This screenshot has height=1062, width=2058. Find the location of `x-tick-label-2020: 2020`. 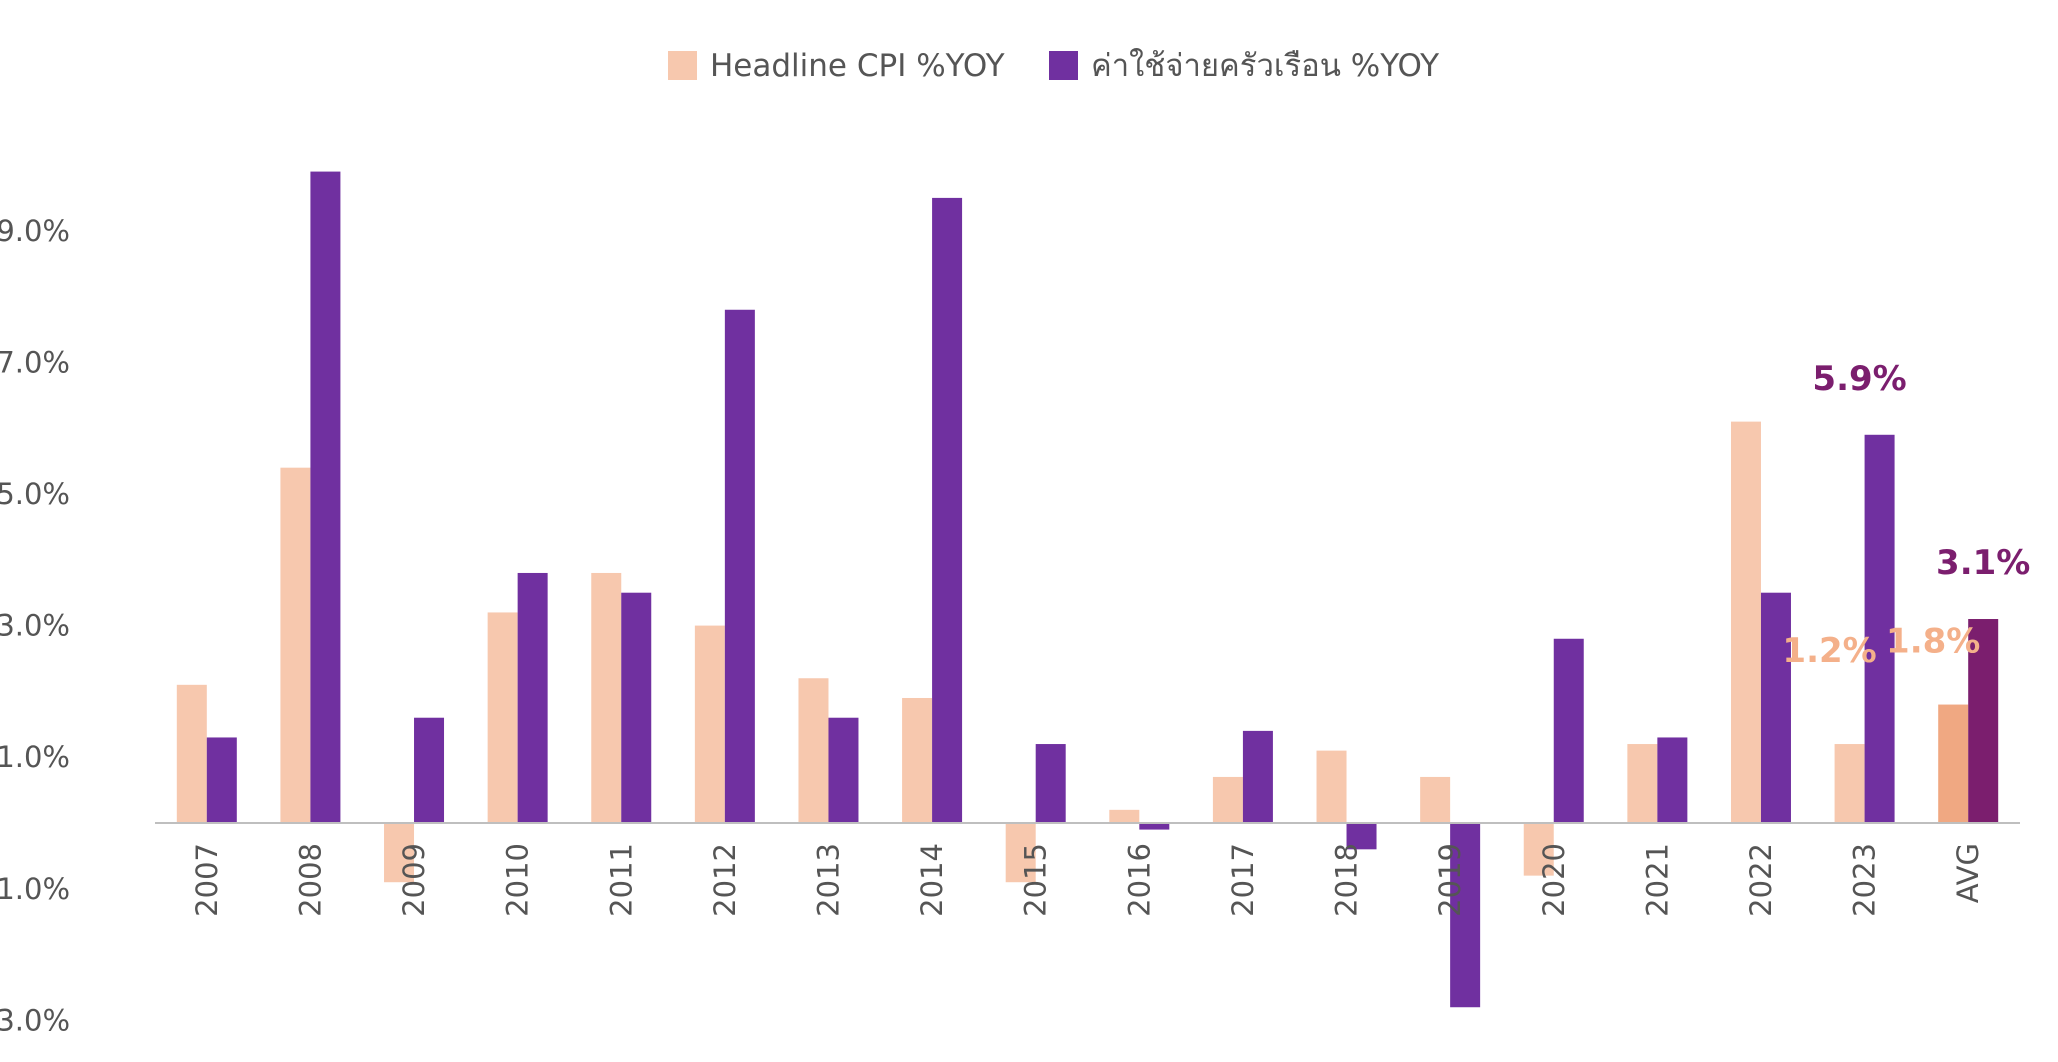

x-tick-label-2020: 2020 is located at coordinates (1554, 880).